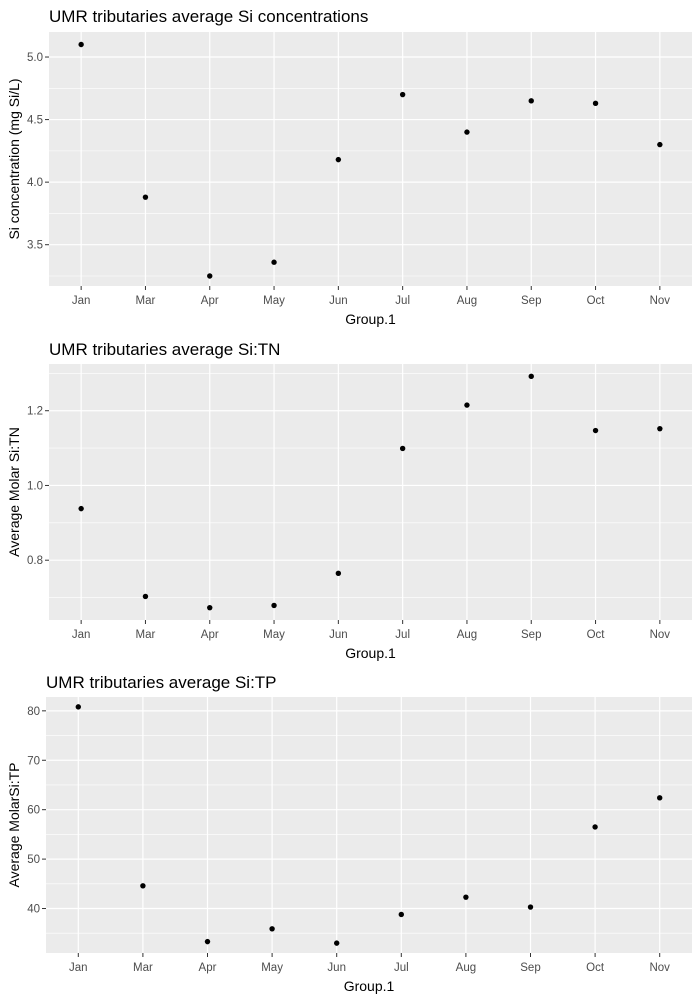 Image resolution: width=700 pixels, height=1000 pixels. Describe the element at coordinates (33, 910) in the screenshot. I see `y-tick-label: 40` at that location.